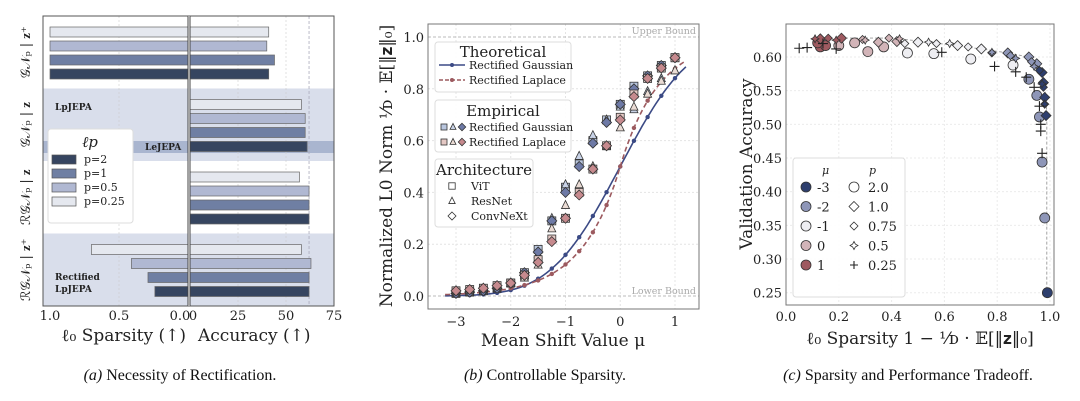 This screenshot has height=401, width=1080. What do you see at coordinates (878, 247) in the screenshot?
I see `legend-label-p: 0.5` at bounding box center [878, 247].